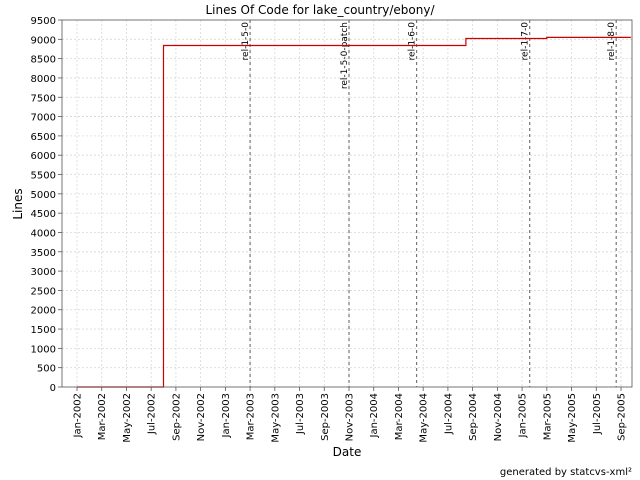  I want to click on x-tick-label: Jan-2004, so click(374, 415).